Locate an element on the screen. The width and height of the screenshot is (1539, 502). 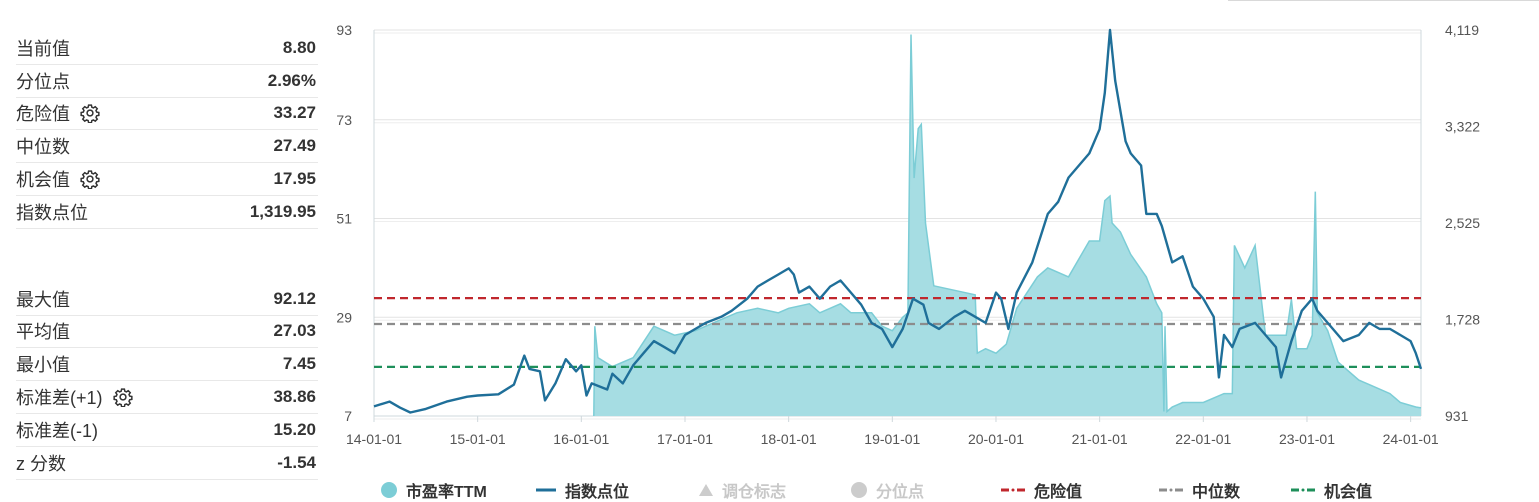
stat-label-text: 机会值 is located at coordinates (43, 180).